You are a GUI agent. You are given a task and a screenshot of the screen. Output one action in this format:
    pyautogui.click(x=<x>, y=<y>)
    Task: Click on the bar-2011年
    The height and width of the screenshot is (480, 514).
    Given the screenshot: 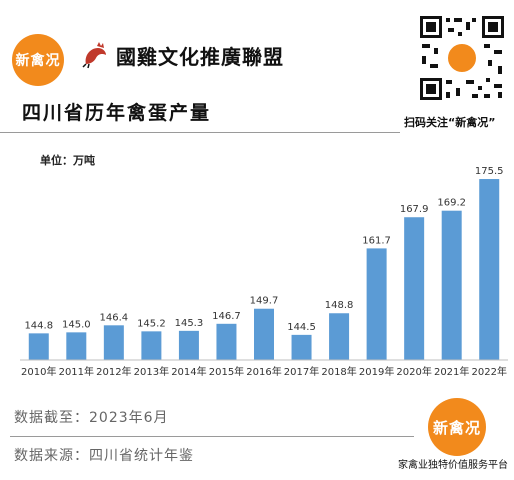 What is the action you would take?
    pyautogui.click(x=76, y=346)
    